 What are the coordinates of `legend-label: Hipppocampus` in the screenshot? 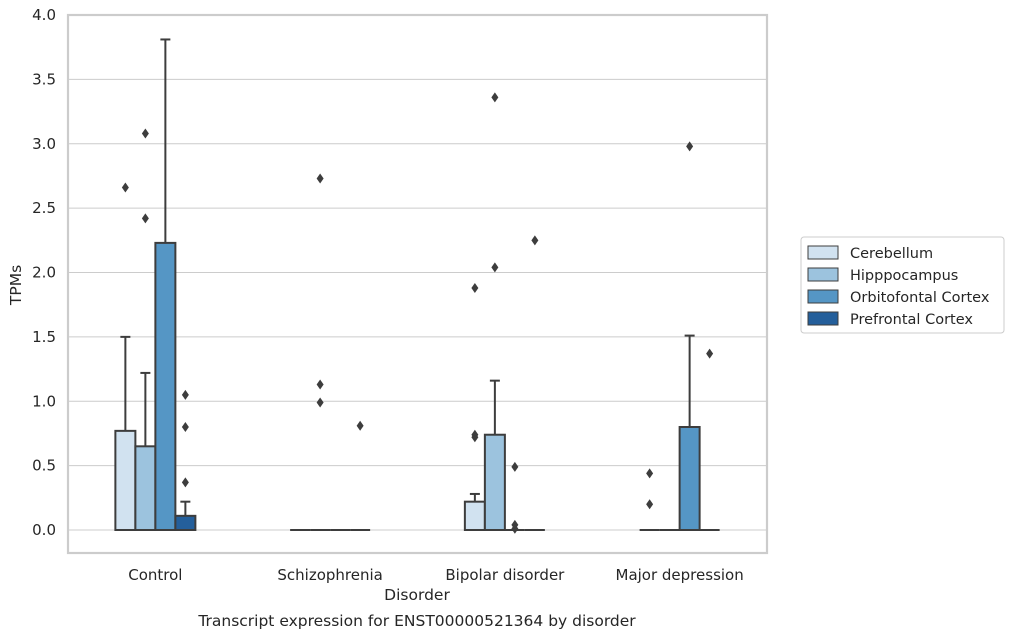 It's located at (904, 276).